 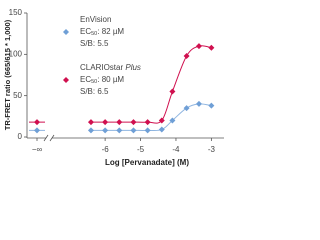 I want to click on x-tick-label: -5, so click(x=141, y=149).